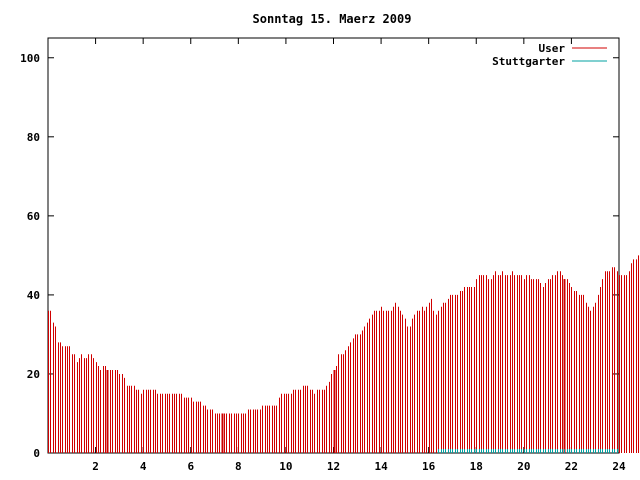 This screenshot has height=480, width=640. Describe the element at coordinates (143, 466) in the screenshot. I see `x-tick-label: 4` at that location.